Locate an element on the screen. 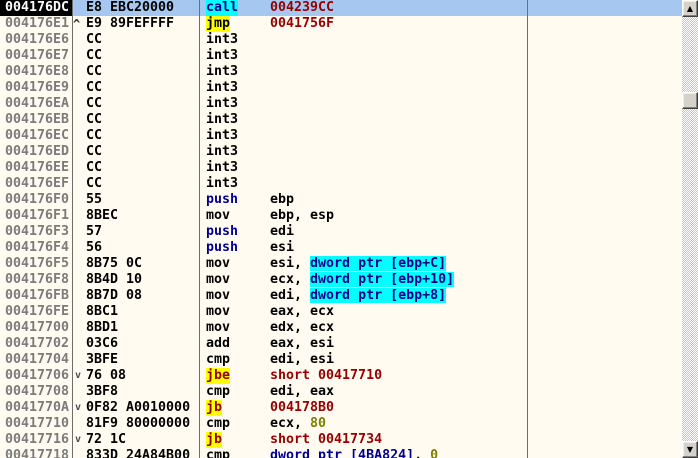 The width and height of the screenshot is (698, 458). disasm-row: 004176F1 8BEC mov ebp, esp is located at coordinates (341, 216).